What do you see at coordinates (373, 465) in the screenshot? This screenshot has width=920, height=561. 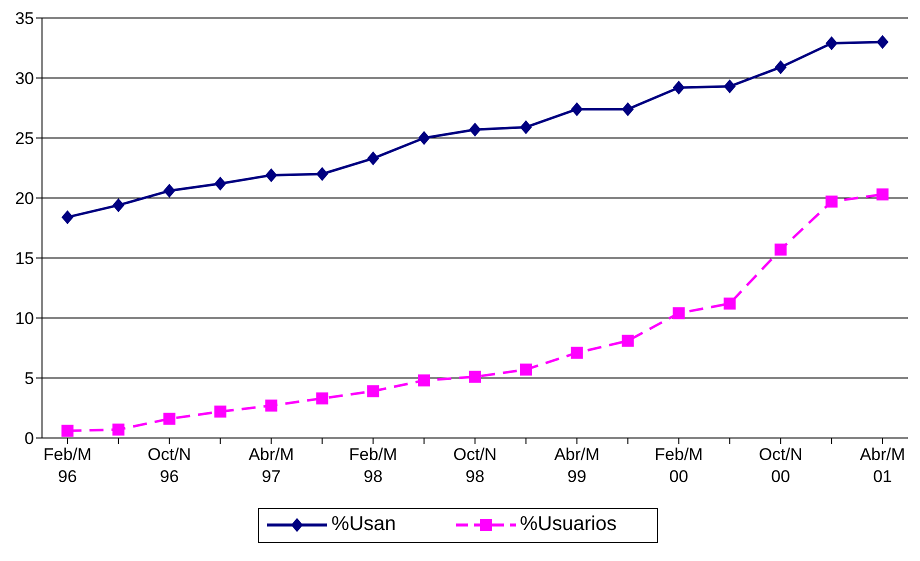 I see `x-tick-label: Feb/M 98` at bounding box center [373, 465].